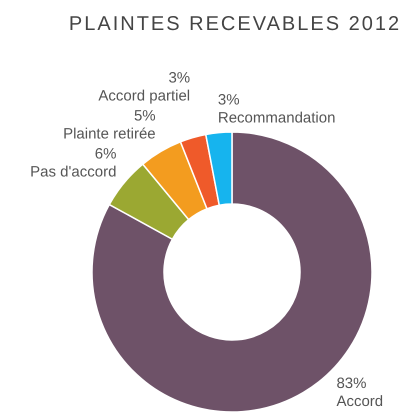 This screenshot has height=416, width=403. Describe the element at coordinates (277, 118) in the screenshot. I see `slice-label: Recommandation` at that location.